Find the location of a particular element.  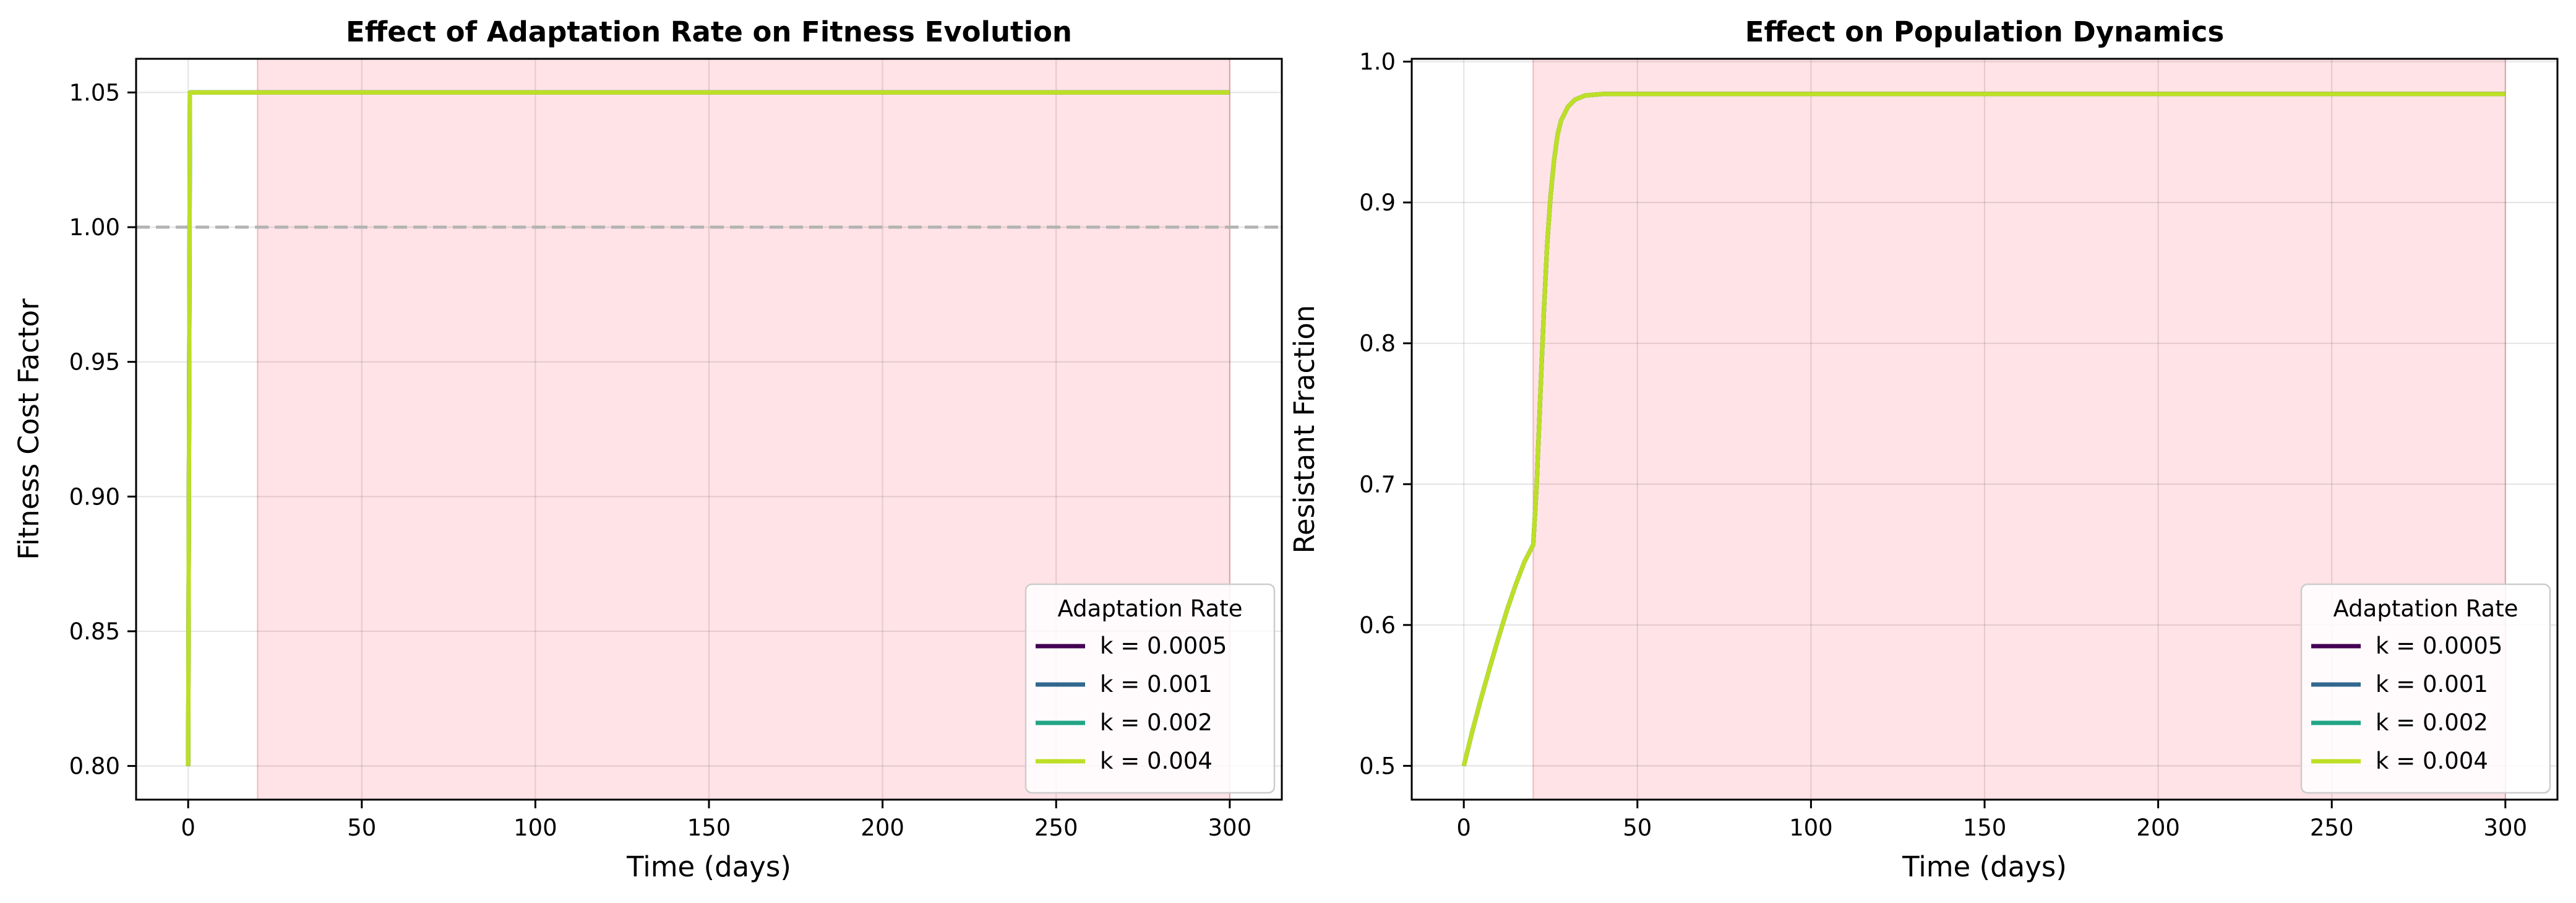

chart-title: Effect on Population Dynamics is located at coordinates (1985, 32).